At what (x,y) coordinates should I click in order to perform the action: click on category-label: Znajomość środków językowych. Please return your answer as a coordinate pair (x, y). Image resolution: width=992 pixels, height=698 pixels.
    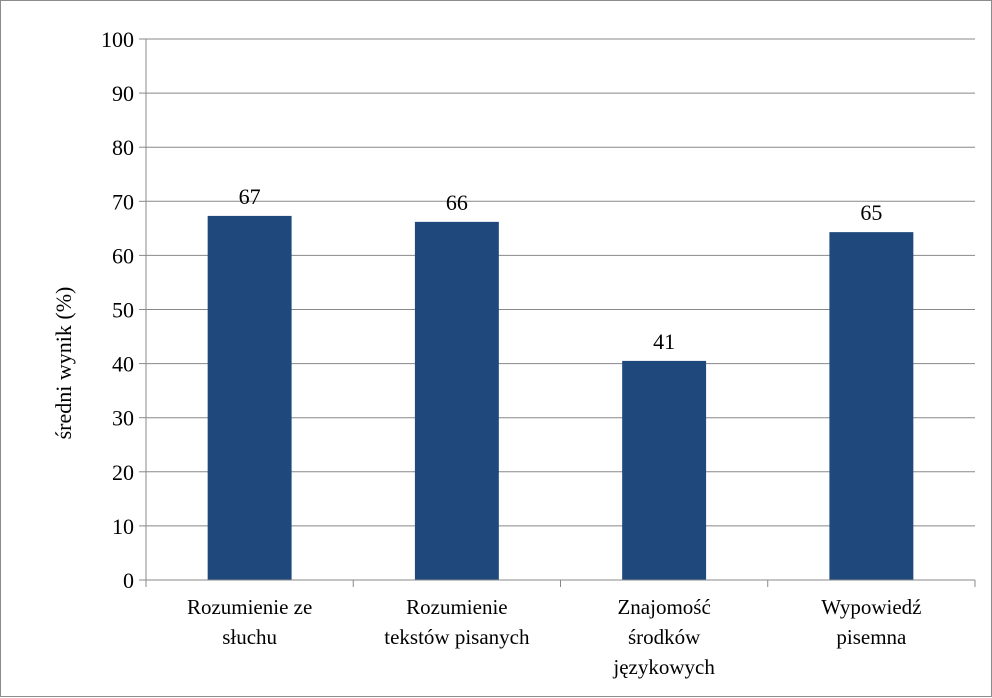
    Looking at the image, I should click on (663, 637).